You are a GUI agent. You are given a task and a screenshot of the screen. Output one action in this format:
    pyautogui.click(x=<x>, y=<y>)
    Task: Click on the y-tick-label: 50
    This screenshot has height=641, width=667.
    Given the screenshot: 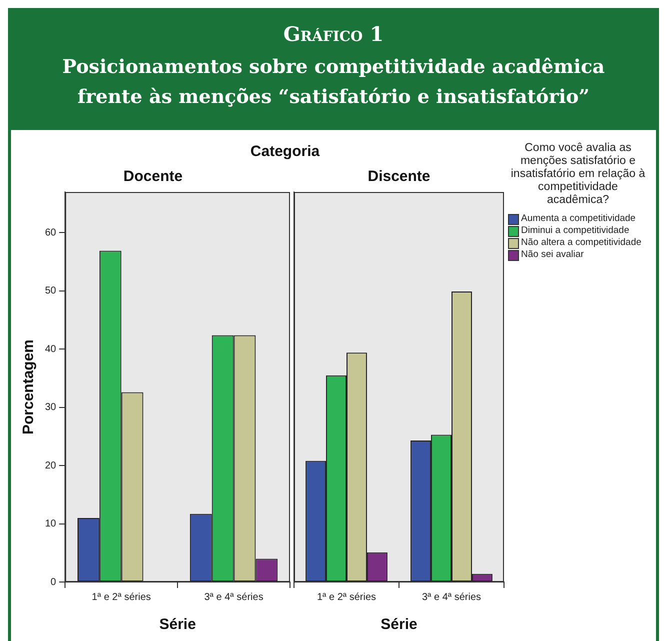 What is the action you would take?
    pyautogui.click(x=51, y=291)
    